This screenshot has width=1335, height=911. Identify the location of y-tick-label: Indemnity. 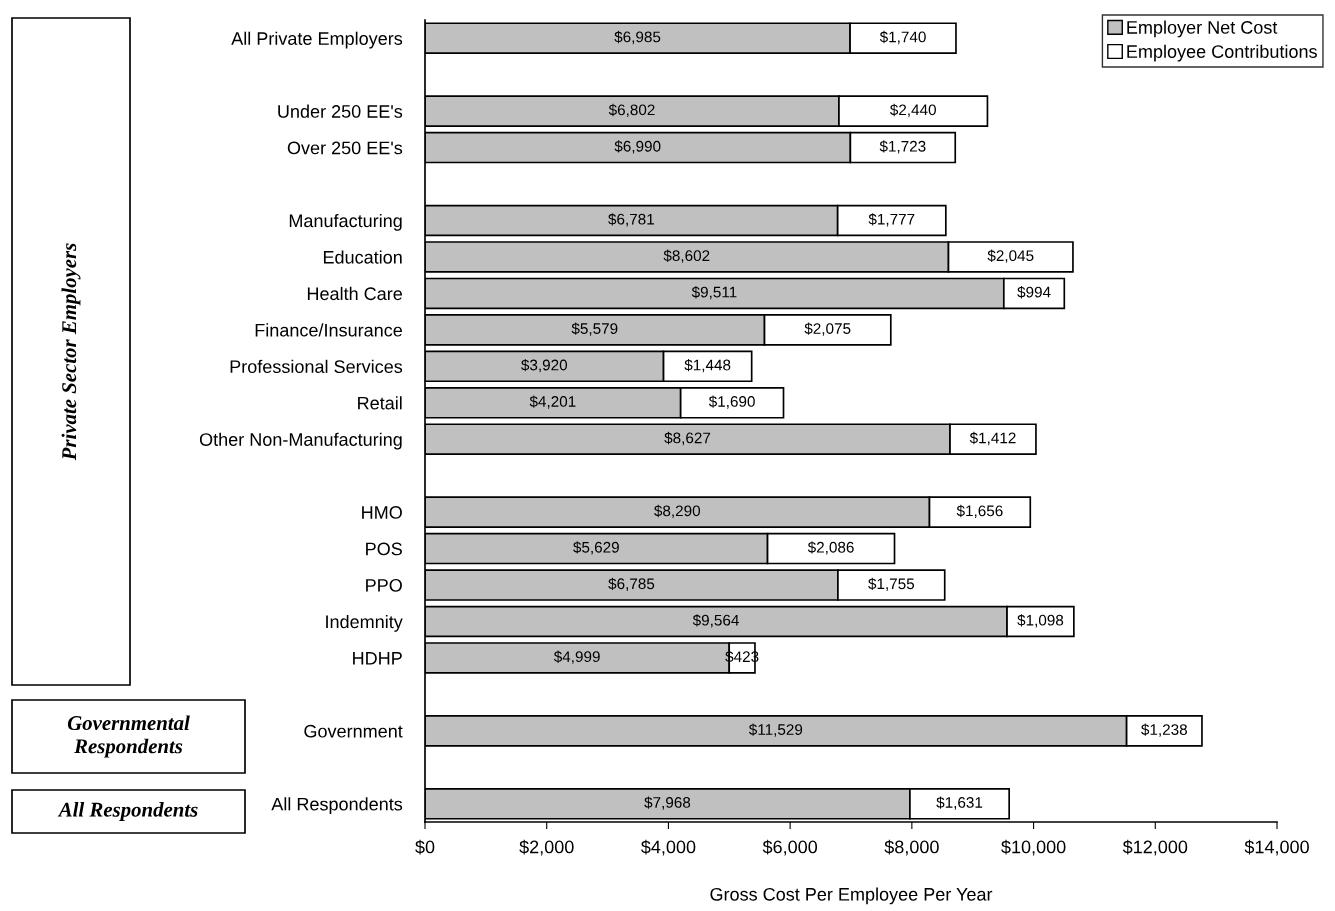
(364, 623).